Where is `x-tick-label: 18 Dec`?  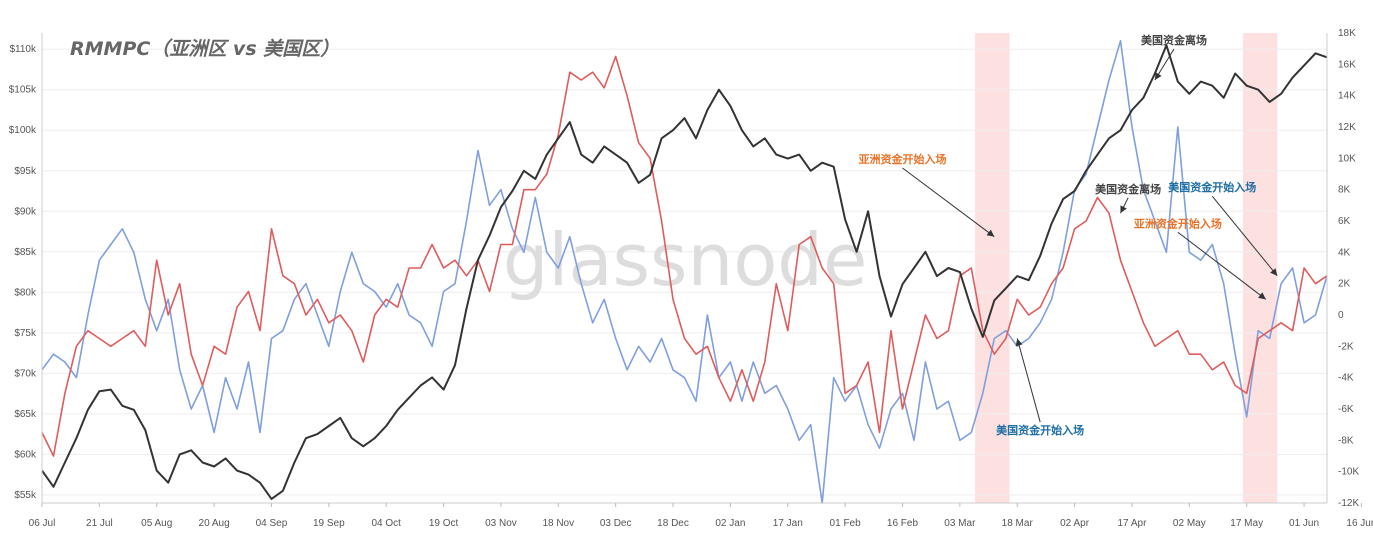 x-tick-label: 18 Dec is located at coordinates (673, 523).